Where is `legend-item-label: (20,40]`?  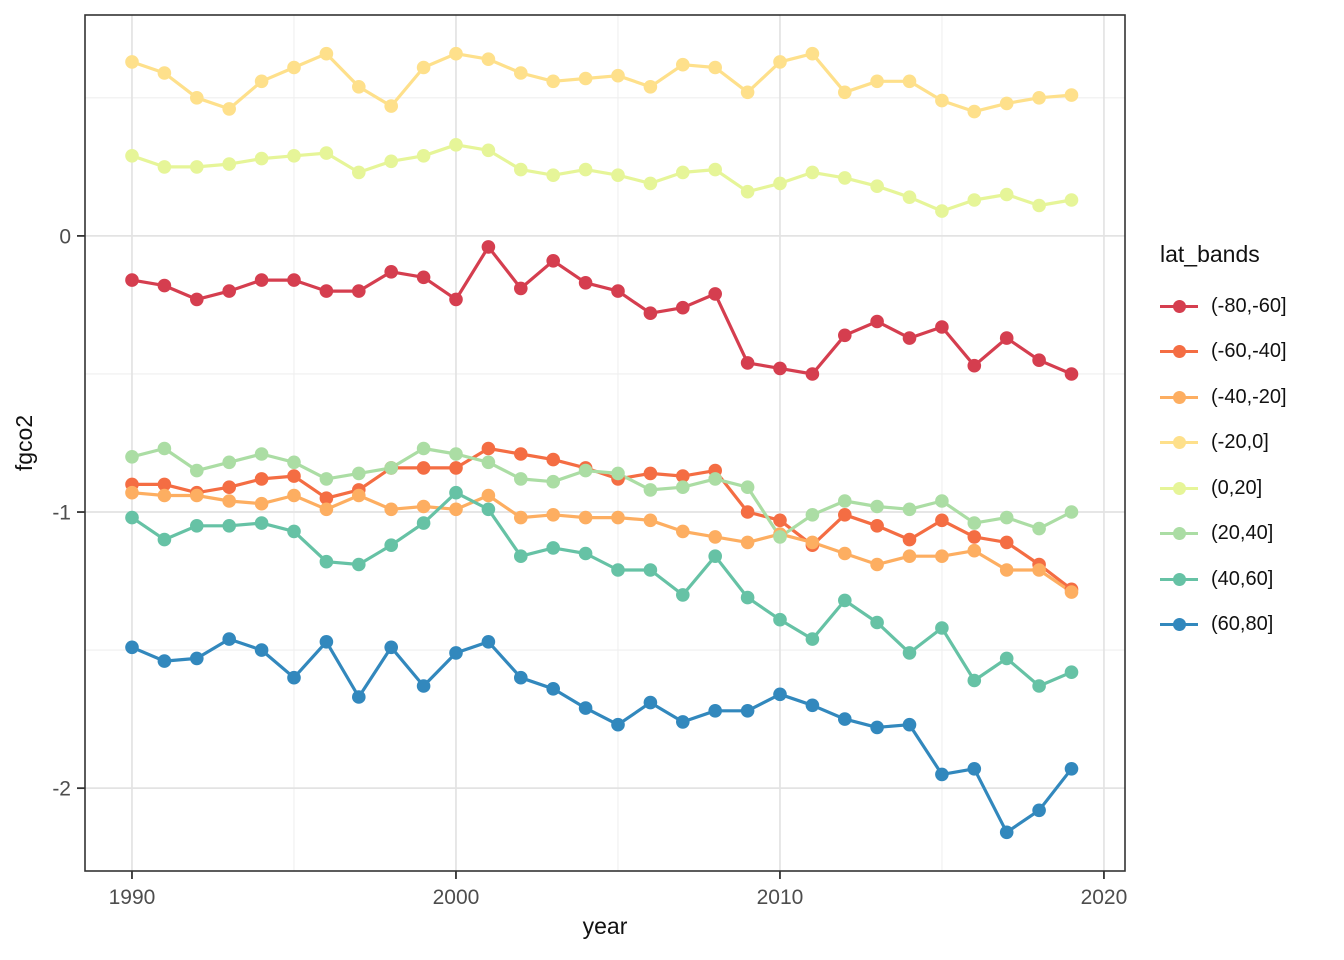
legend-item-label: (20,40] is located at coordinates (1242, 533).